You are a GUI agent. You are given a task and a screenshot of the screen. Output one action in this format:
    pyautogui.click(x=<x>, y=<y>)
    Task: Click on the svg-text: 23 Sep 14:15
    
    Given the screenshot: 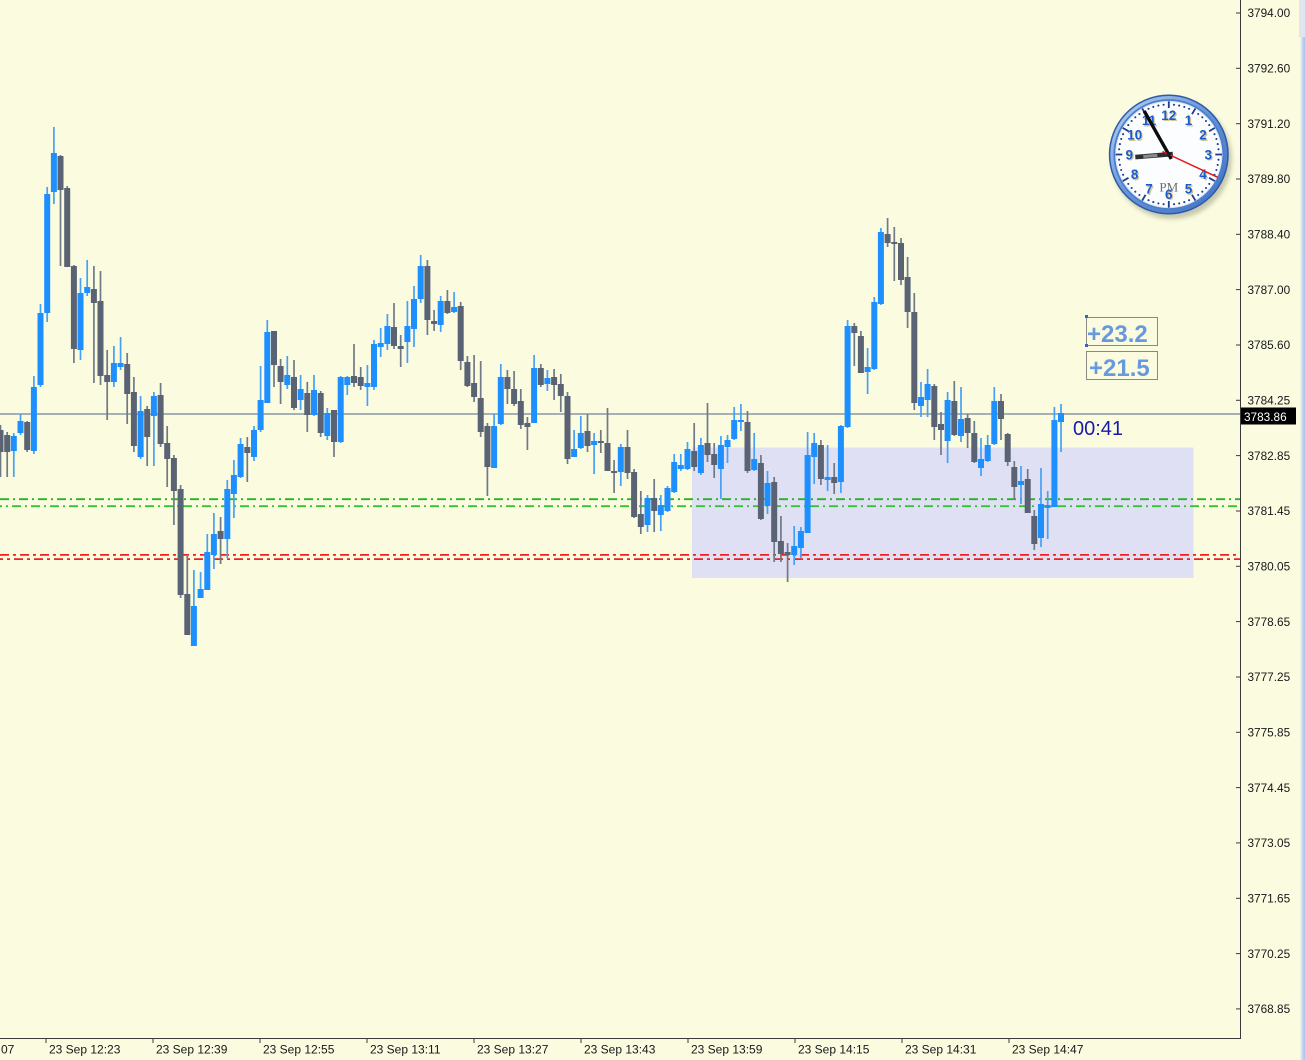 What is the action you would take?
    pyautogui.click(x=834, y=1050)
    